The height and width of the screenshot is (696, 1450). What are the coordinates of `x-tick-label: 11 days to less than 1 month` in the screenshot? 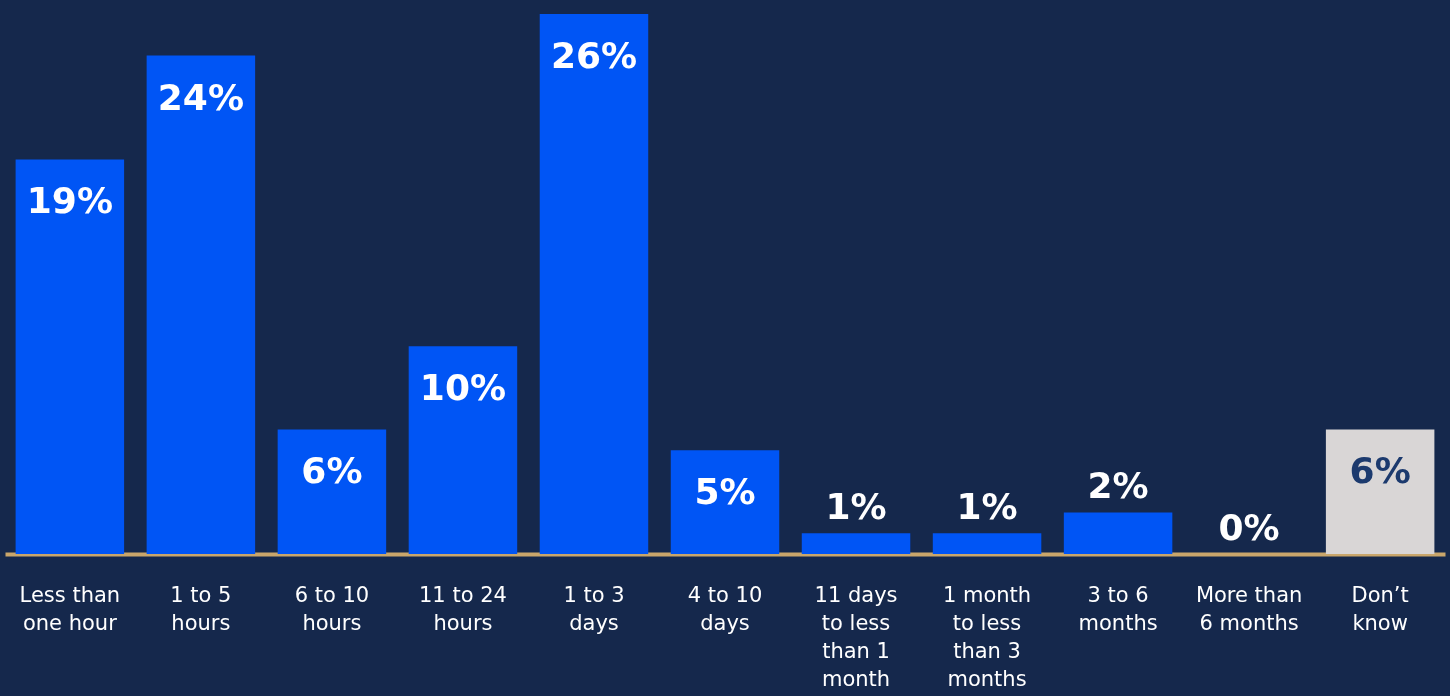 It's located at (856, 636).